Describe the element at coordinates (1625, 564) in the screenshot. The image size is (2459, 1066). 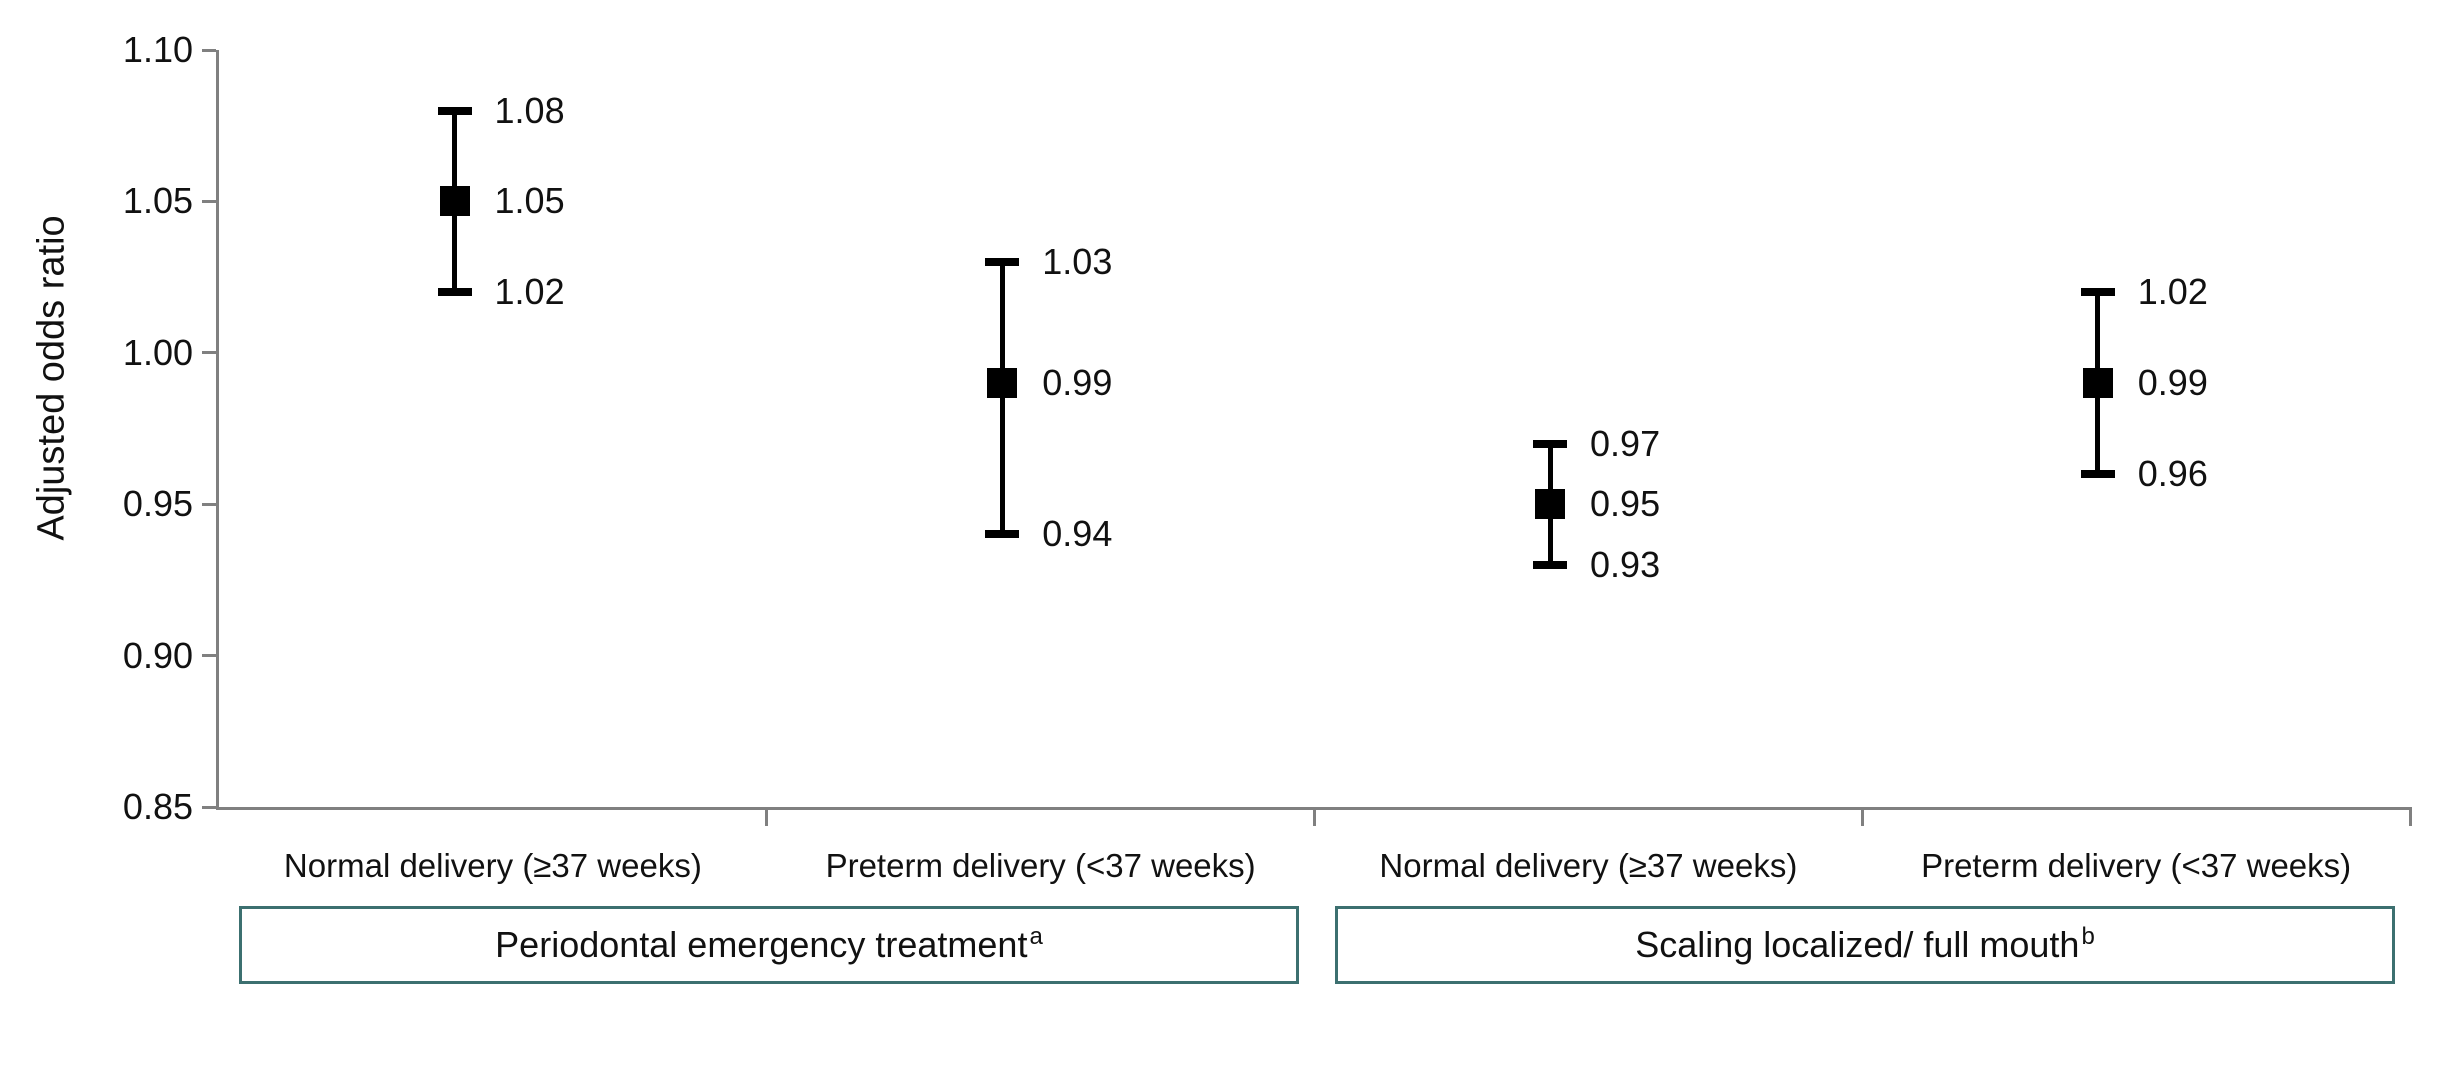
I see `ci-low-value-label: 0.93` at that location.